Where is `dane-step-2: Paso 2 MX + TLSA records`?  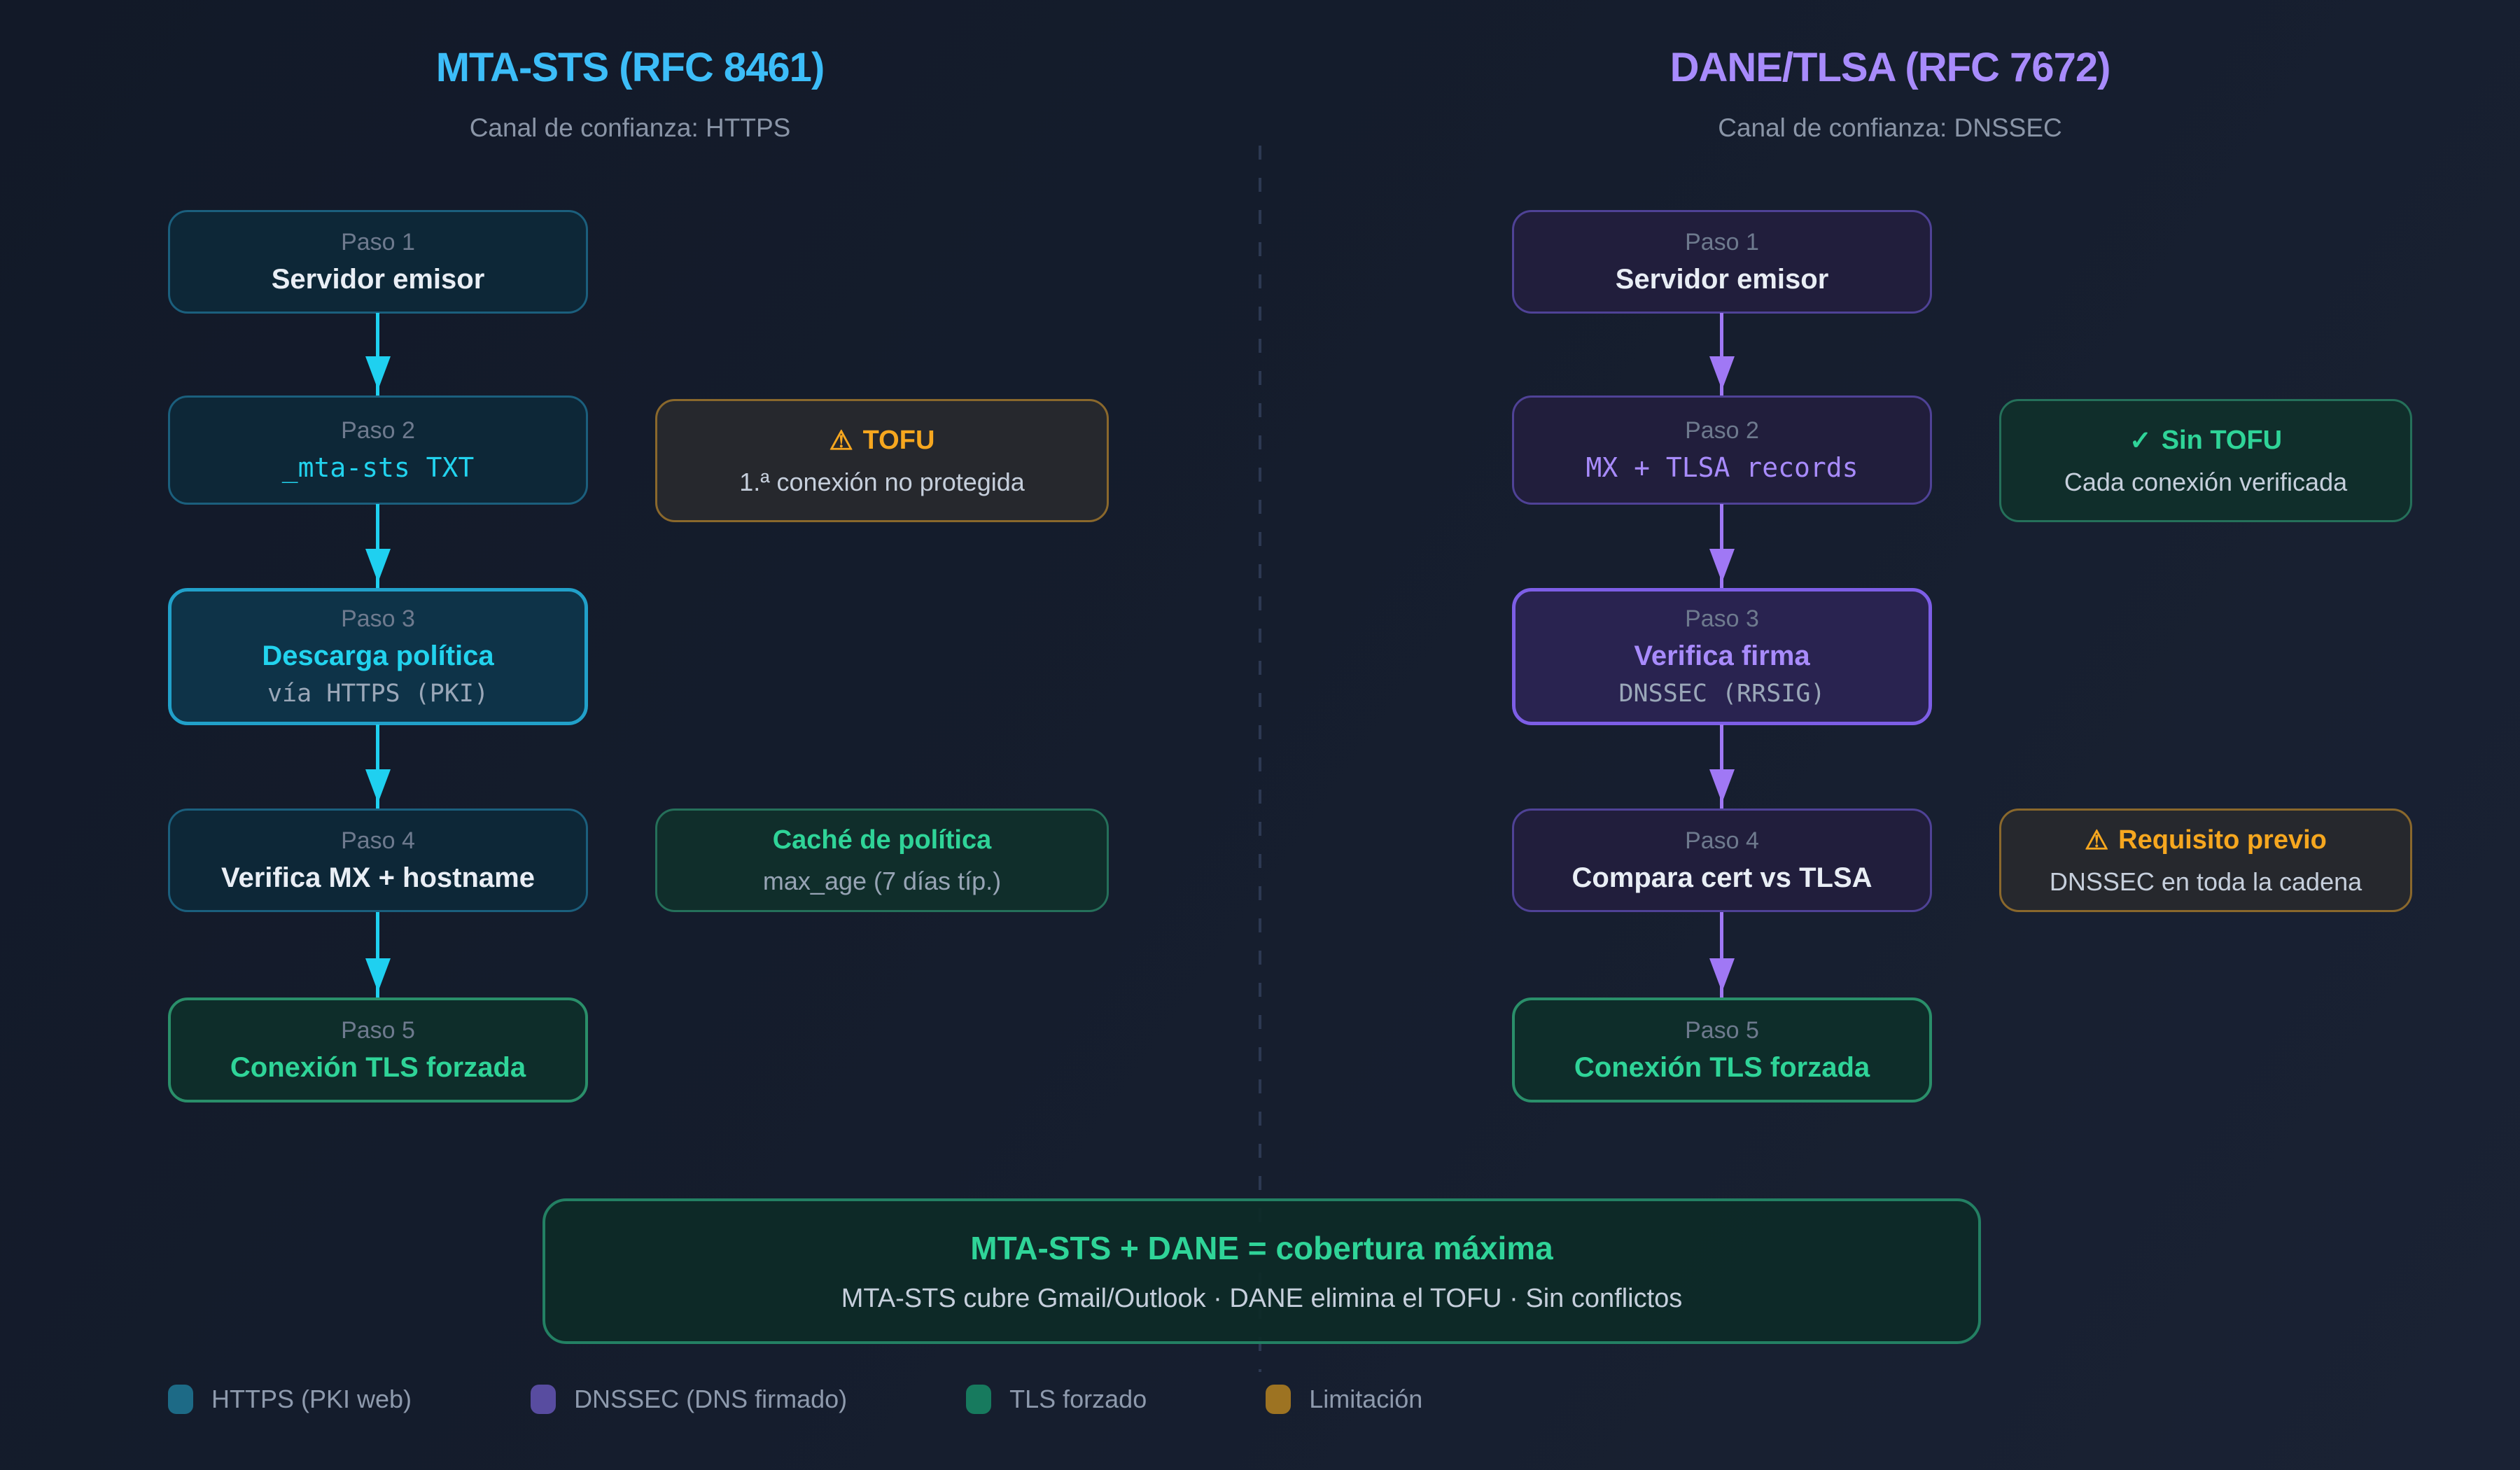
dane-step-2: Paso 2 MX + TLSA records is located at coordinates (1722, 450).